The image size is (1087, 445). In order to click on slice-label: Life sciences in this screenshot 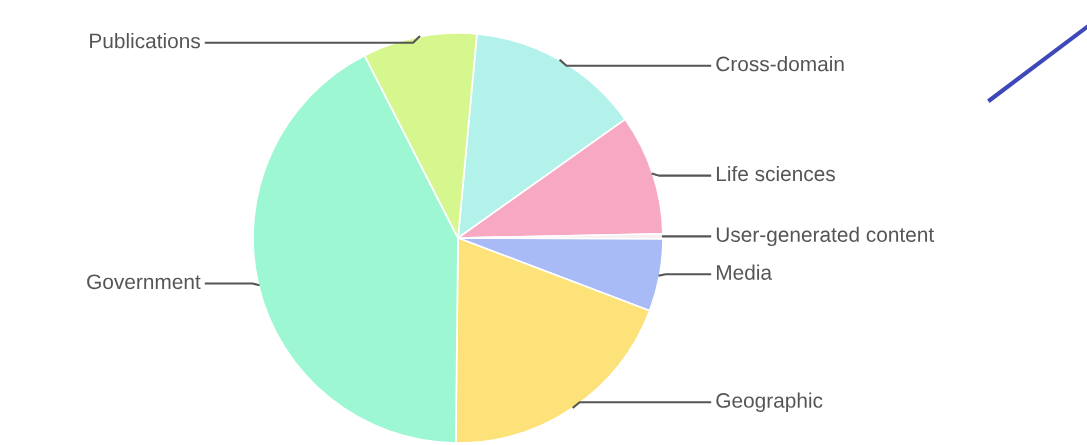, I will do `click(775, 173)`.